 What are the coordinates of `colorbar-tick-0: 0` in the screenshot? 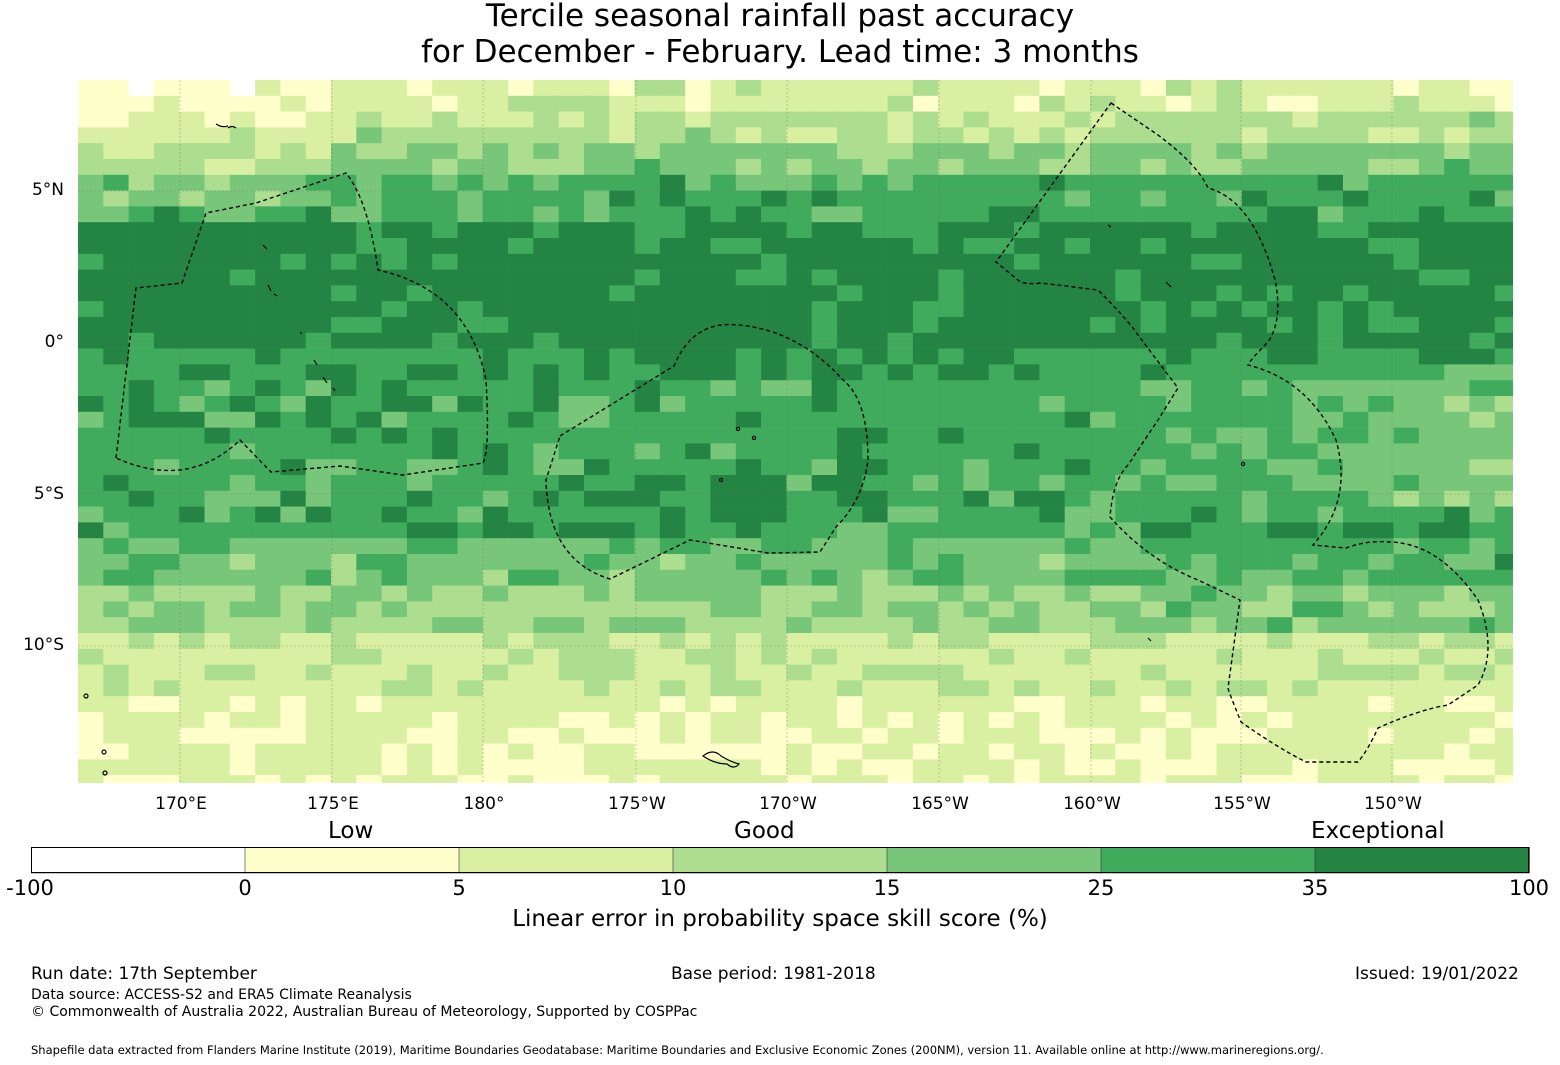 It's located at (245, 888).